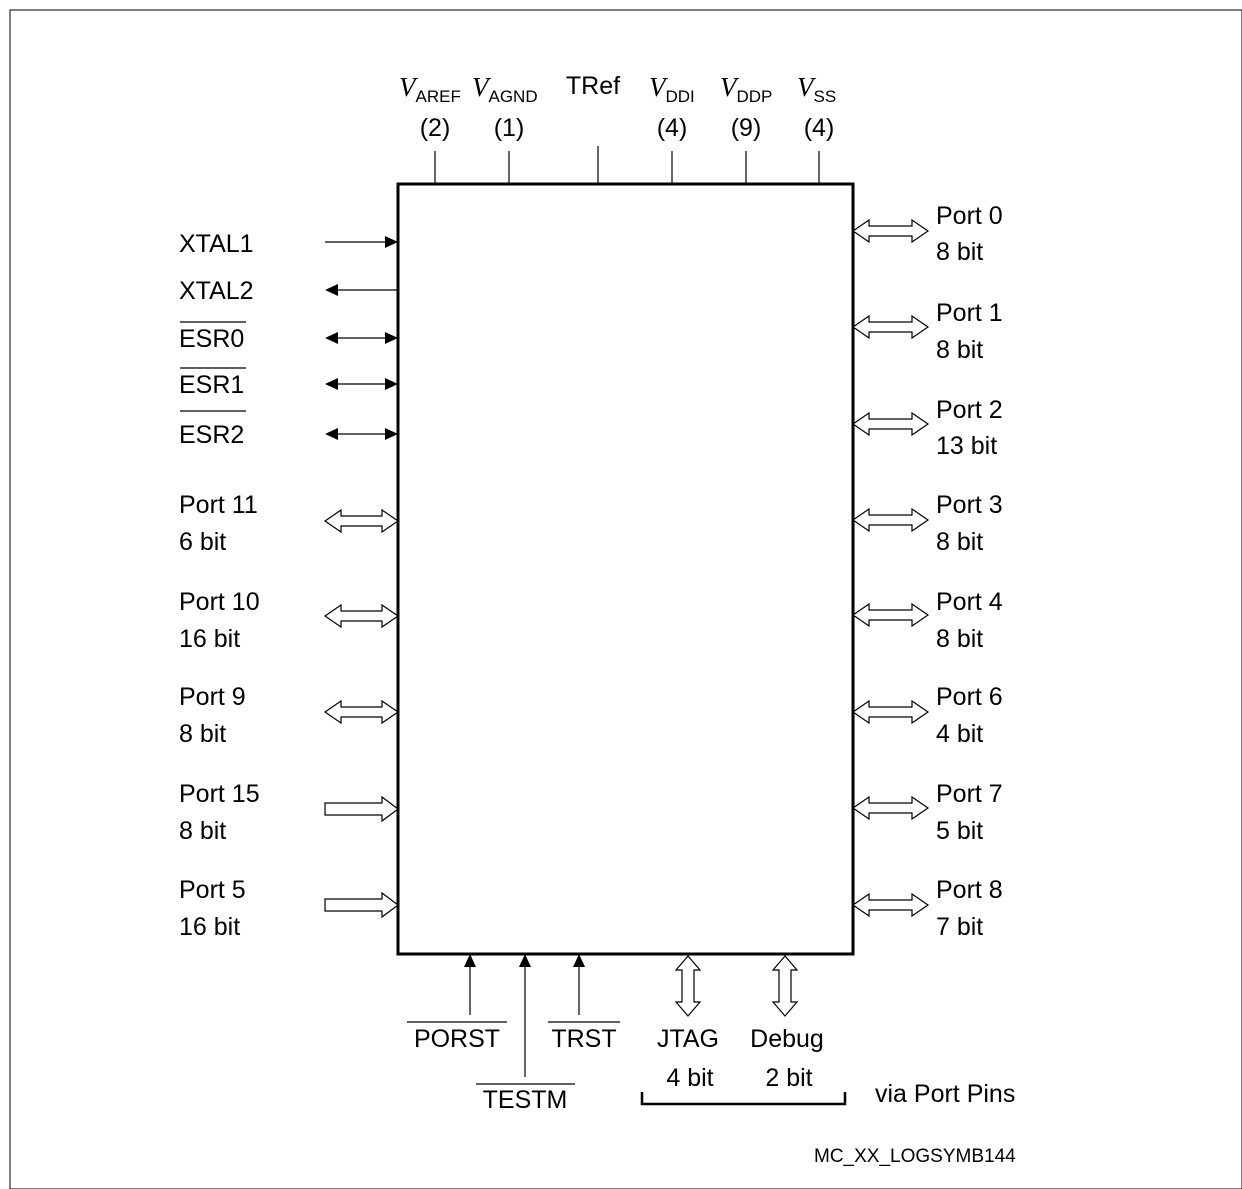  Describe the element at coordinates (680, 96) in the screenshot. I see `power-pin-vddi-subscript: DDI` at that location.